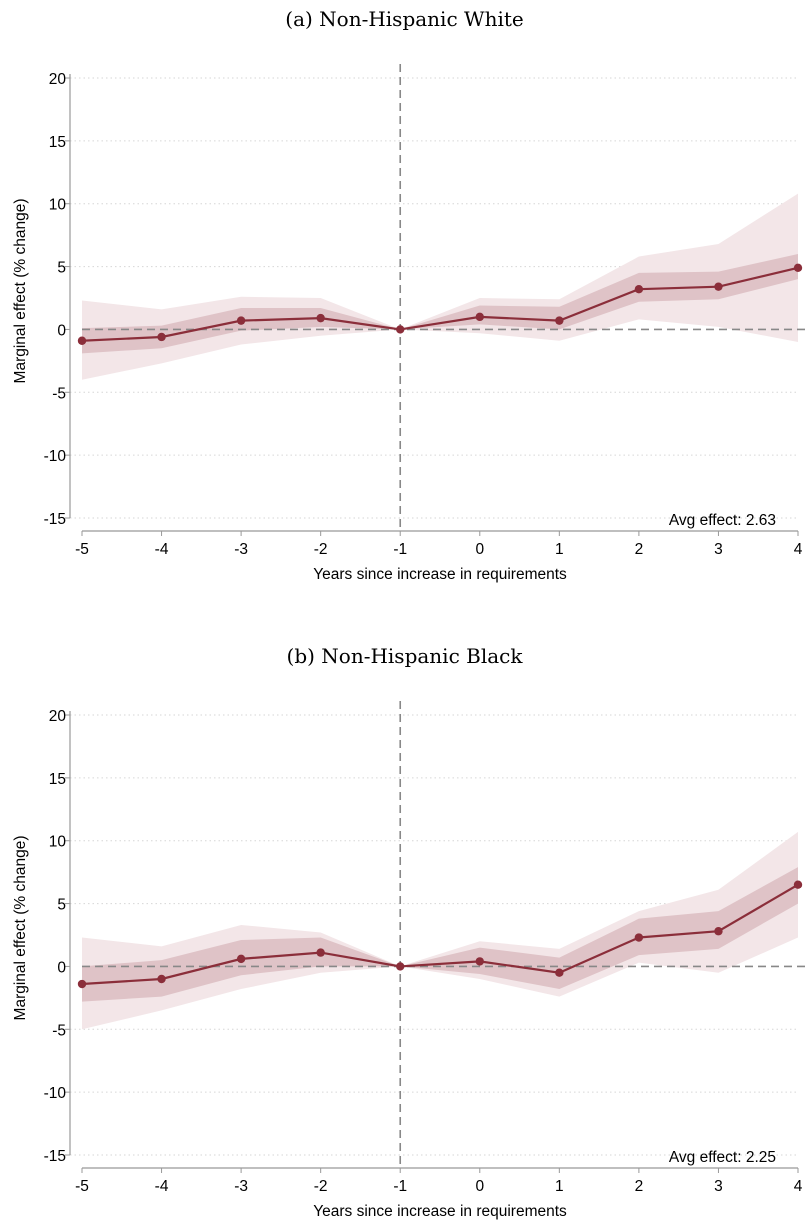 This screenshot has width=809, height=1222. Describe the element at coordinates (404, 19) in the screenshot. I see `chart-title: (a) Non-Hispanic White` at that location.